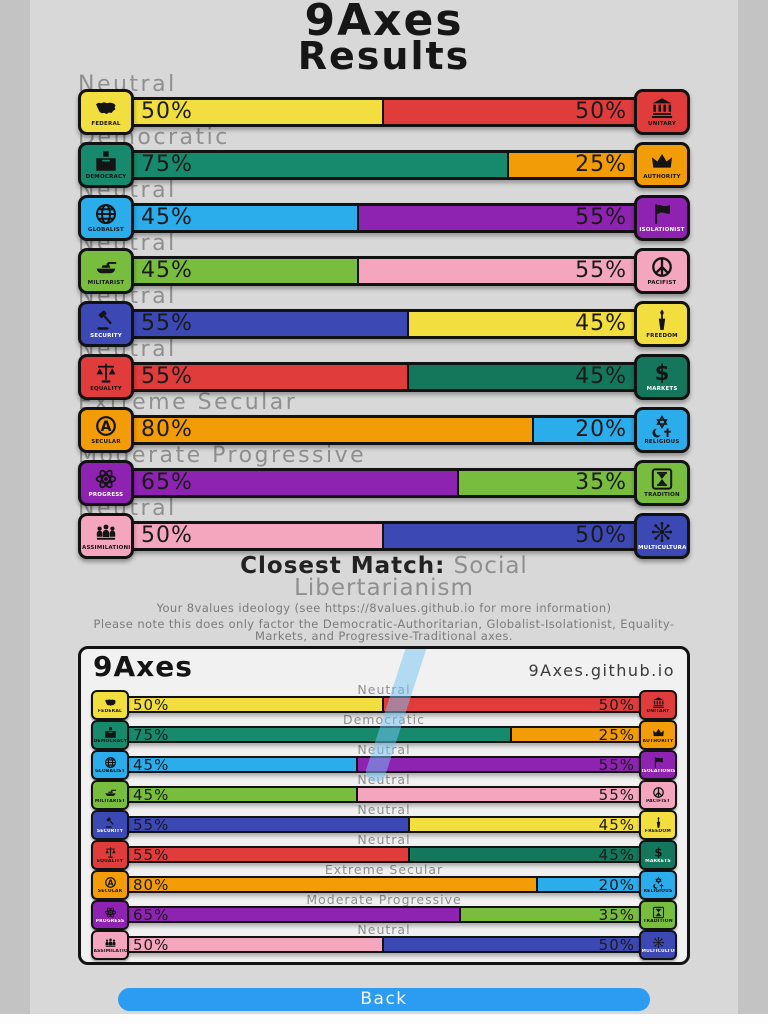 Image resolution: width=768 pixels, height=1024 pixels. I want to click on back-button: Back, so click(384, 999).